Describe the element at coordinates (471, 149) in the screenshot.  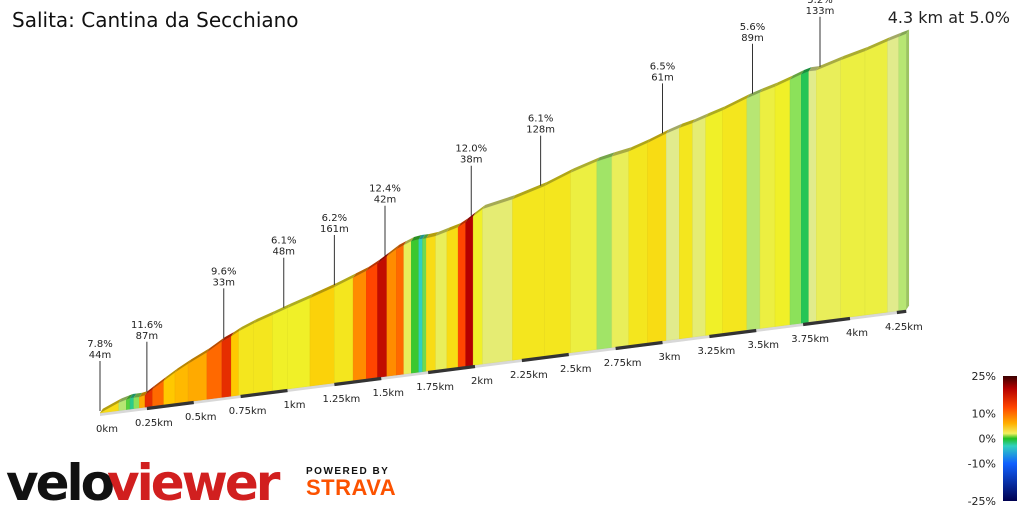
I see `annotation-grade: 12.0%` at that location.